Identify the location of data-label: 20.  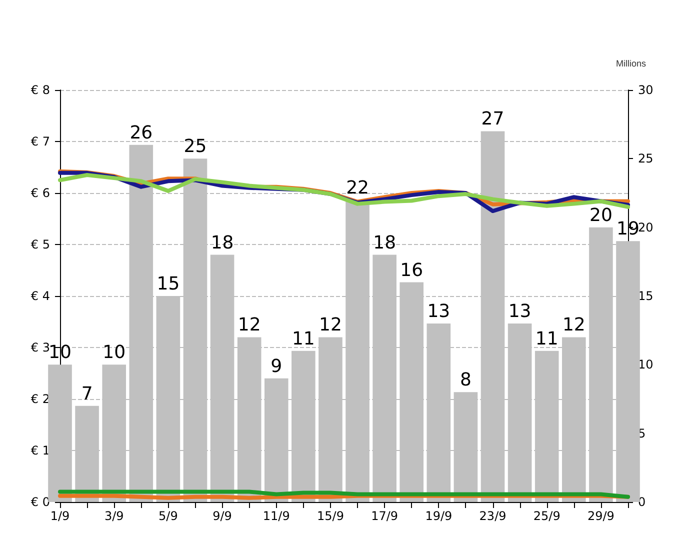
(601, 215).